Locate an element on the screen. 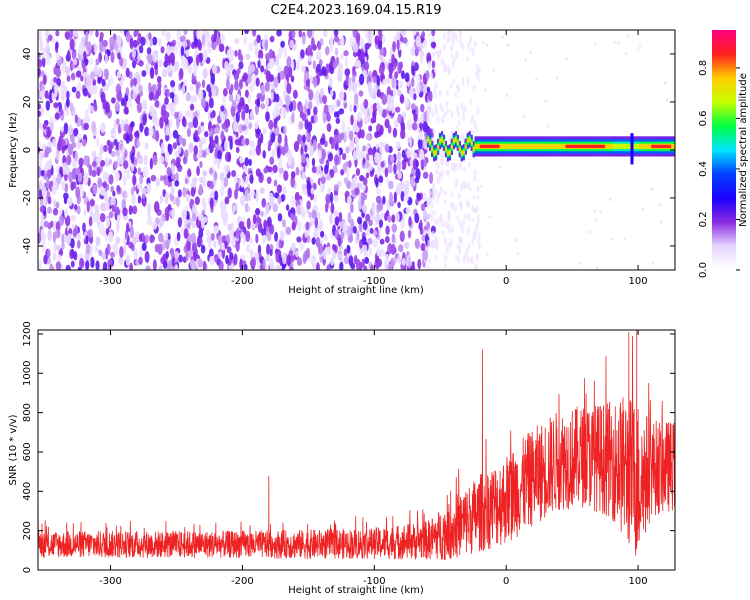  colorbar-label: Normalized spectral amplitude is located at coordinates (743, 150).